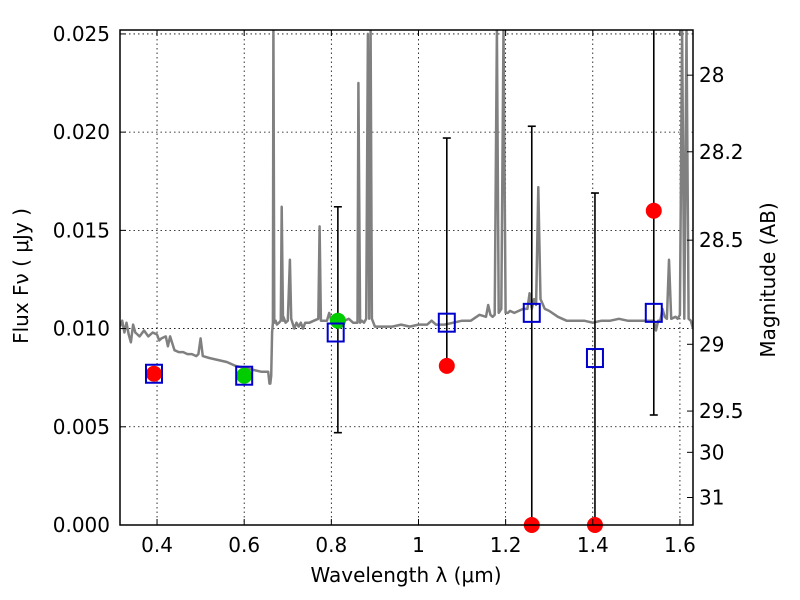 This screenshot has height=600, width=800. Describe the element at coordinates (331, 545) in the screenshot. I see `x-tick-label: 0.8` at that location.